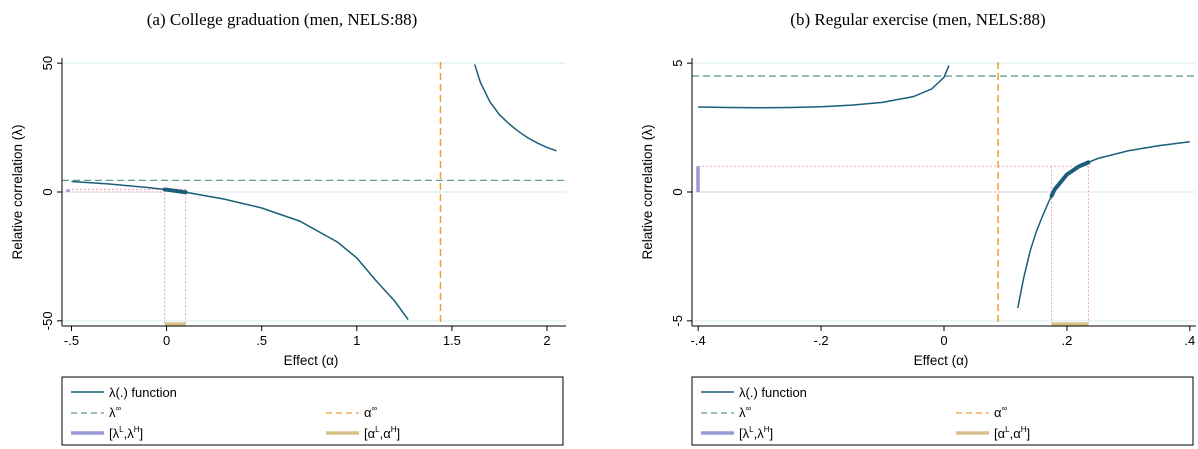 Image resolution: width=1198 pixels, height=449 pixels. What do you see at coordinates (820, 340) in the screenshot?
I see `panel-b-x-tick-label: -.2` at bounding box center [820, 340].